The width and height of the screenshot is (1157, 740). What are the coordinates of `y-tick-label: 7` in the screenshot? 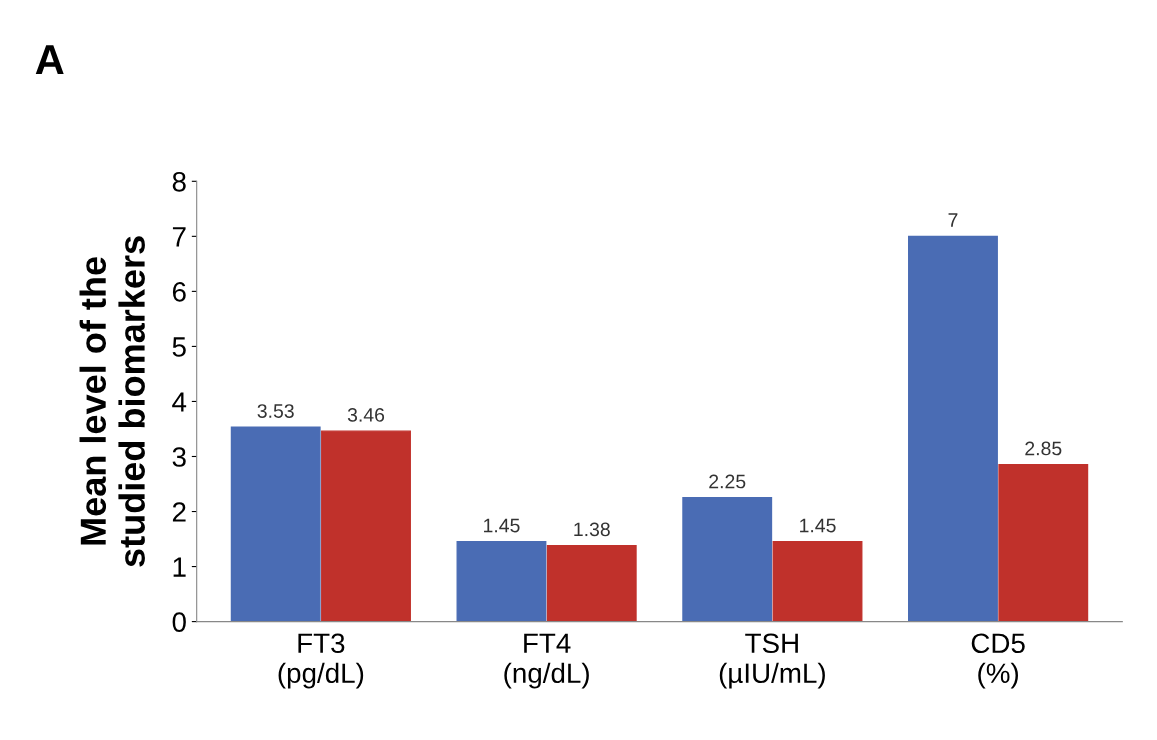 It's located at (179, 237).